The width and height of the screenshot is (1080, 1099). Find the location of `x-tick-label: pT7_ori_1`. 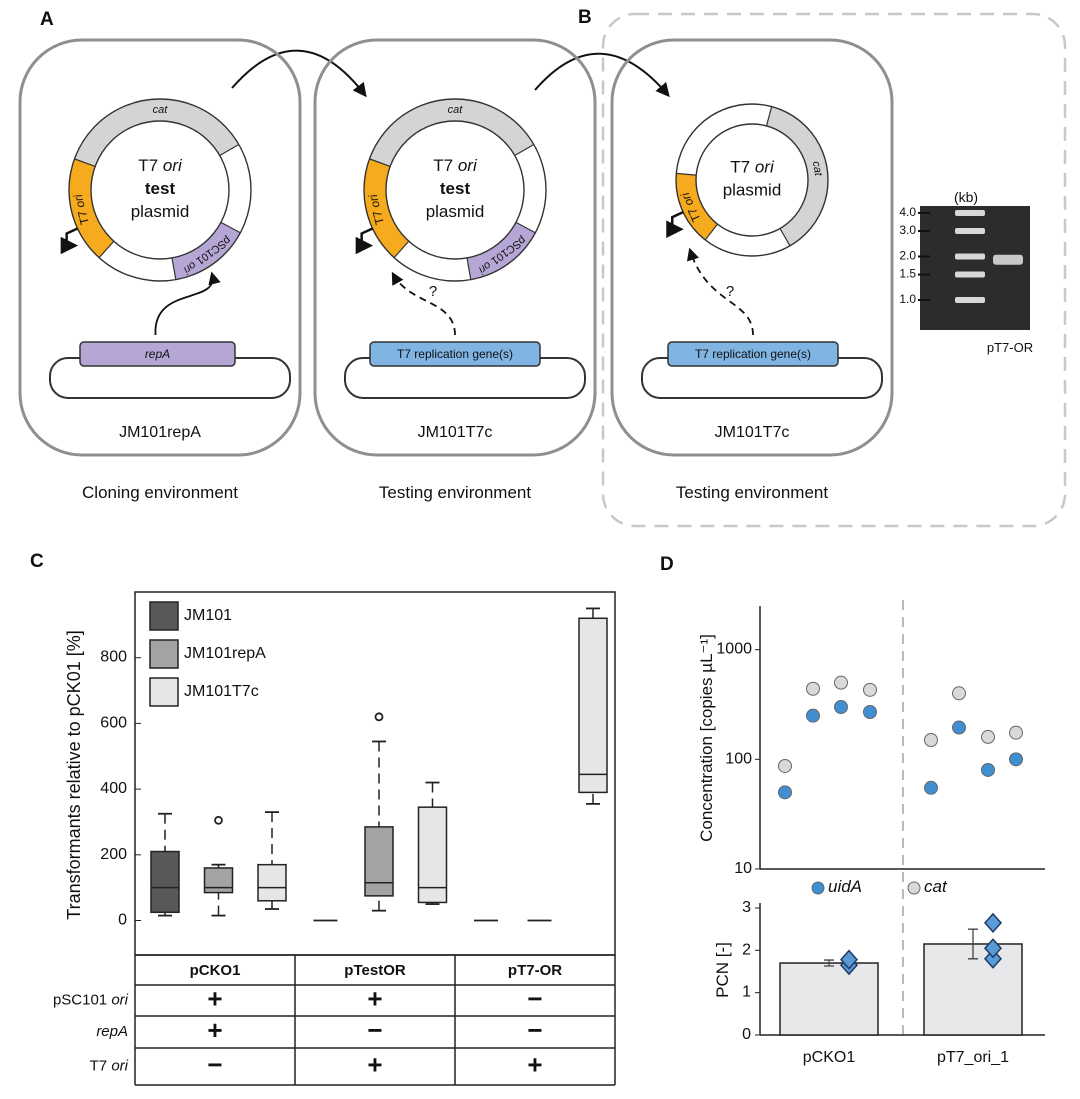

x-tick-label: pT7_ori_1 is located at coordinates (973, 1057).